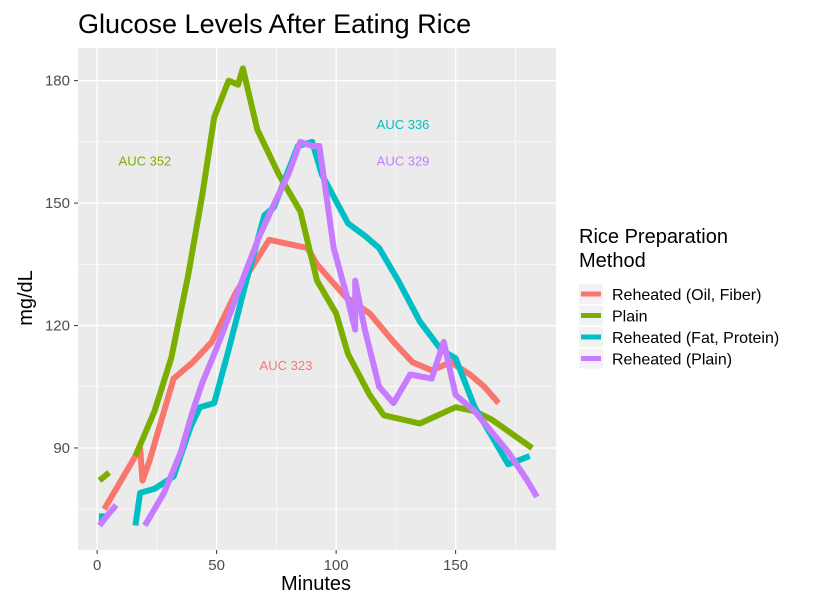 This screenshot has width=824, height=616. What do you see at coordinates (672, 360) in the screenshot?
I see `legend-item-label: Reheated (Plain)` at bounding box center [672, 360].